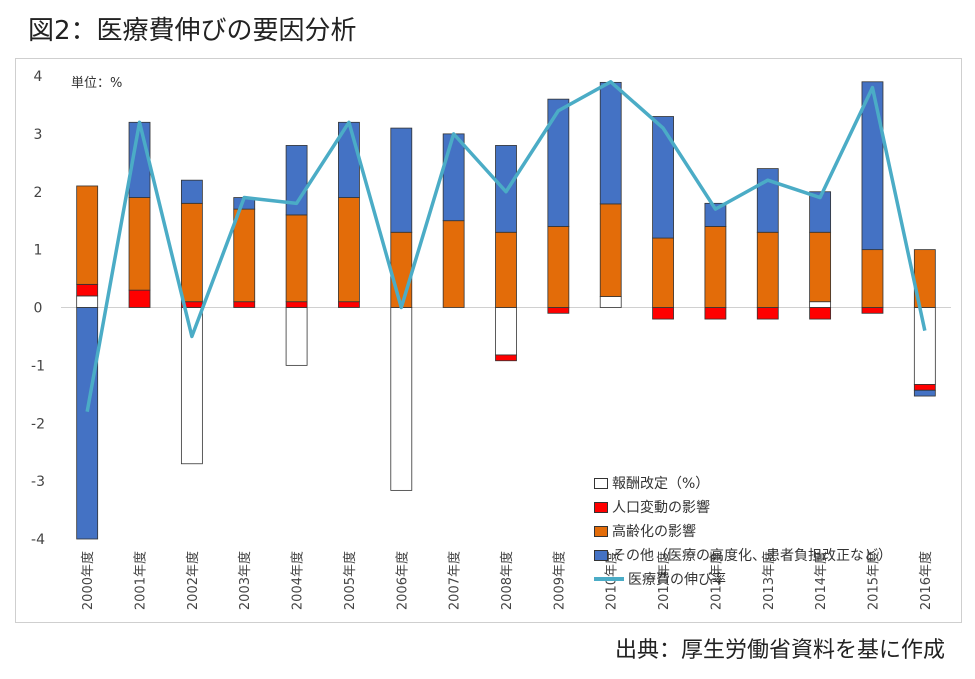 The image size is (975, 679). Describe the element at coordinates (350, 580) in the screenshot. I see `x-tick-label: 2005年度` at that location.